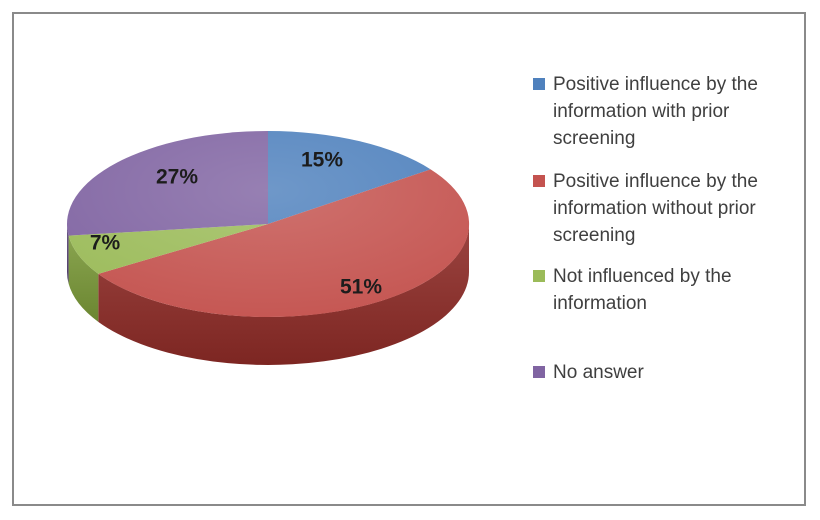 The image size is (820, 520). Describe the element at coordinates (642, 290) in the screenshot. I see `legend-label: Not influenced by the information` at that location.